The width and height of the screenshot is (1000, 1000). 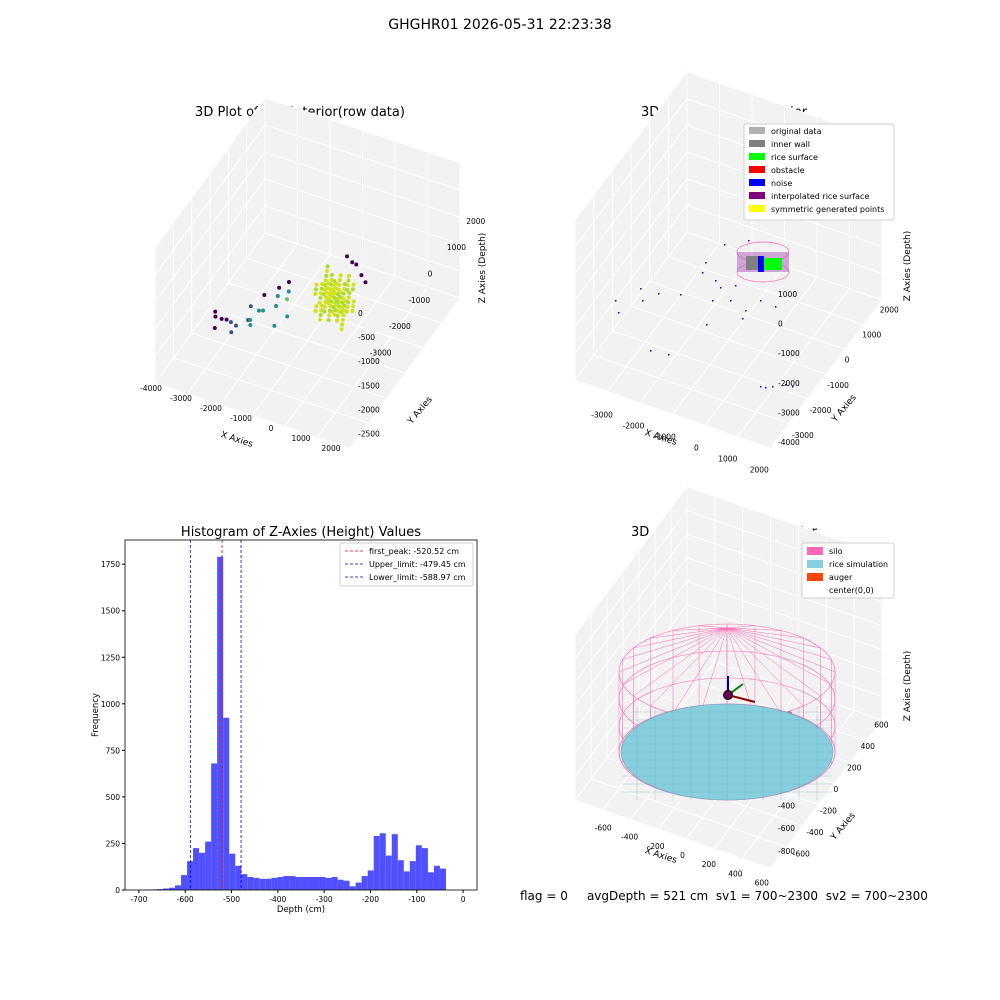 What do you see at coordinates (420, 411) in the screenshot?
I see `y-axis-label: Y Axies` at bounding box center [420, 411].